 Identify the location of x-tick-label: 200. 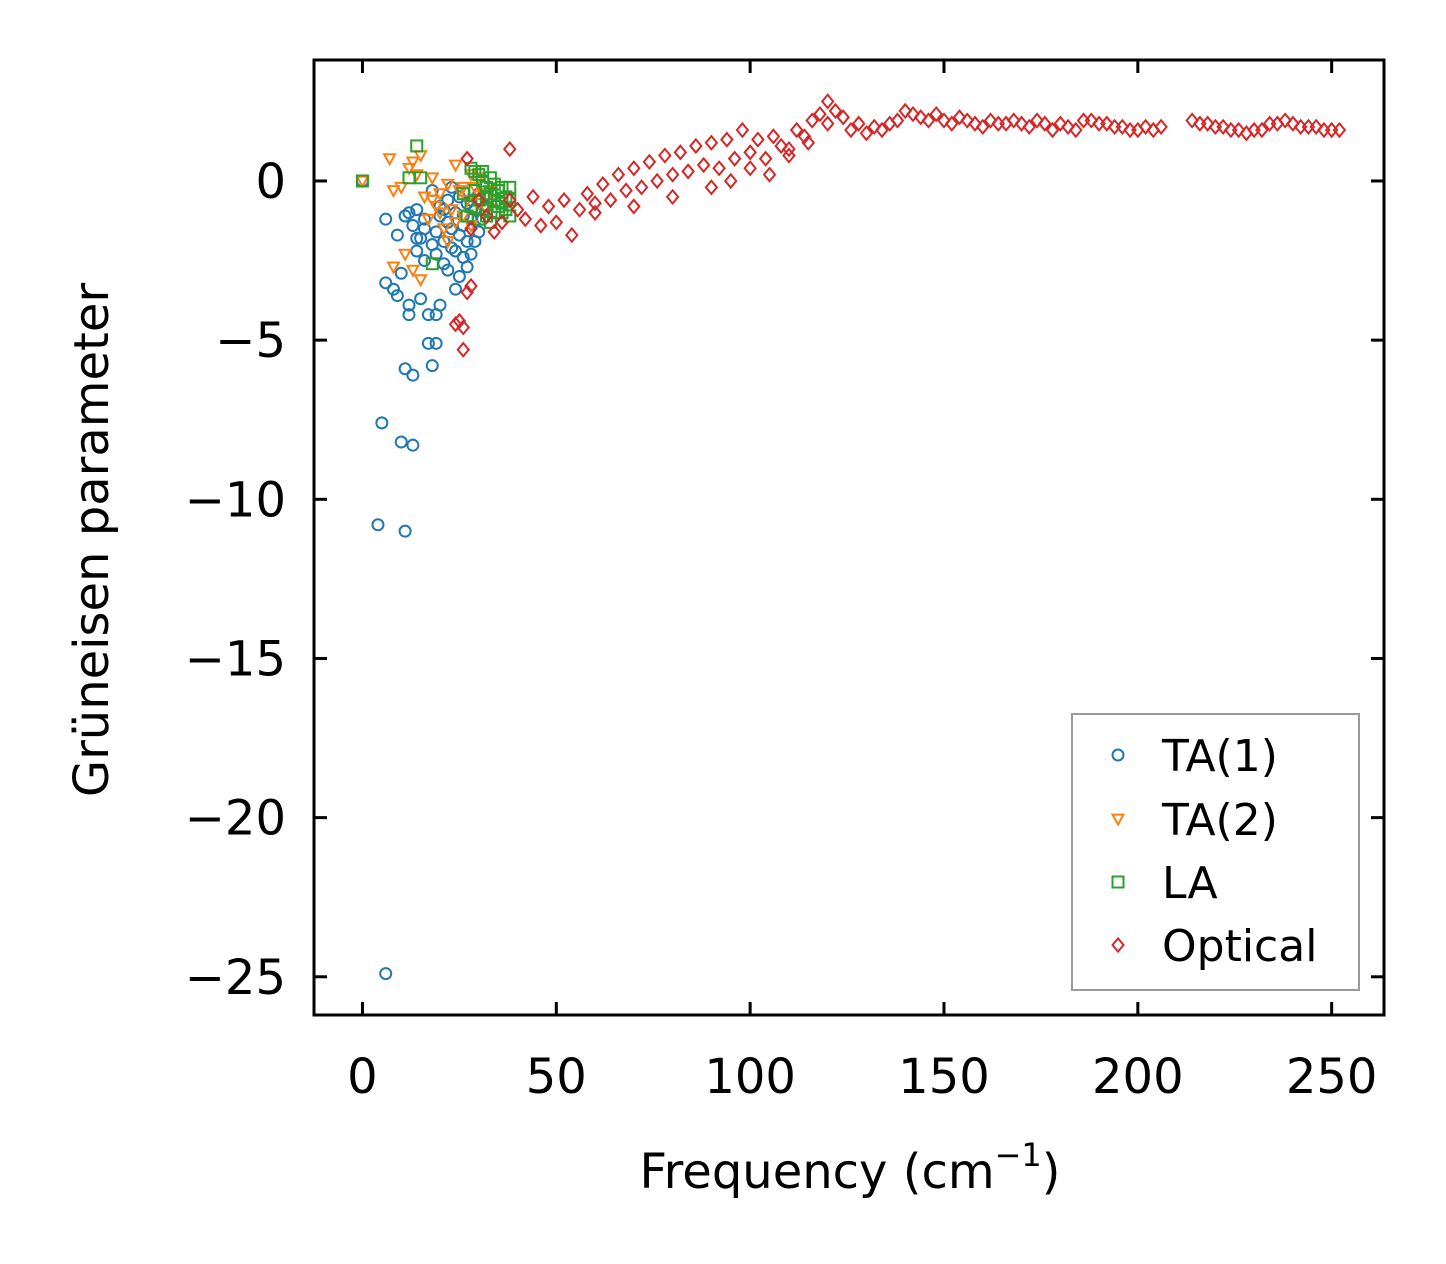
(1138, 1077).